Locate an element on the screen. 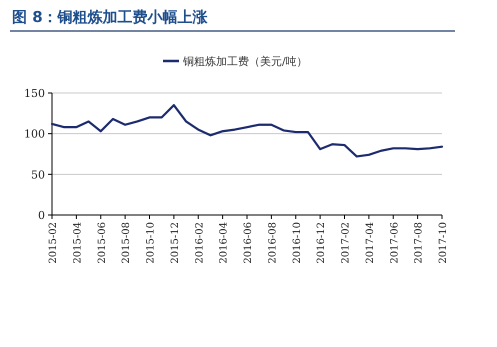  x-tick-label: 2017-04 is located at coordinates (370, 243).